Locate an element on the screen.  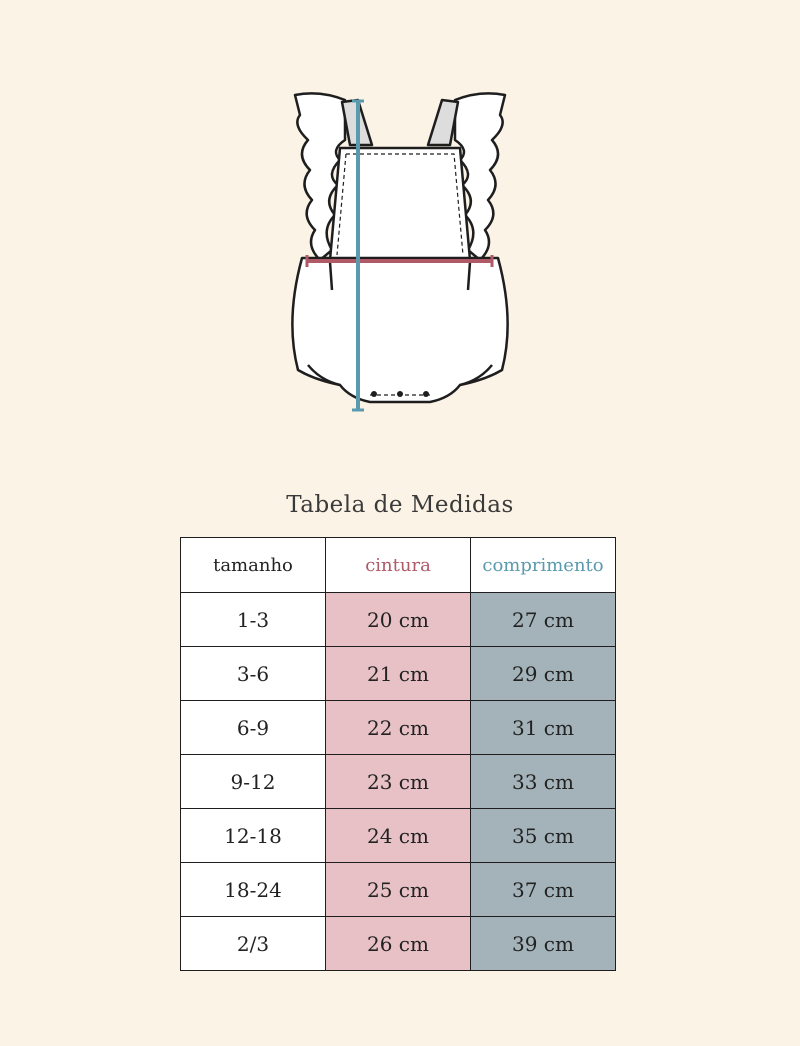
cintura-cell: 26 cm is located at coordinates (398, 943).